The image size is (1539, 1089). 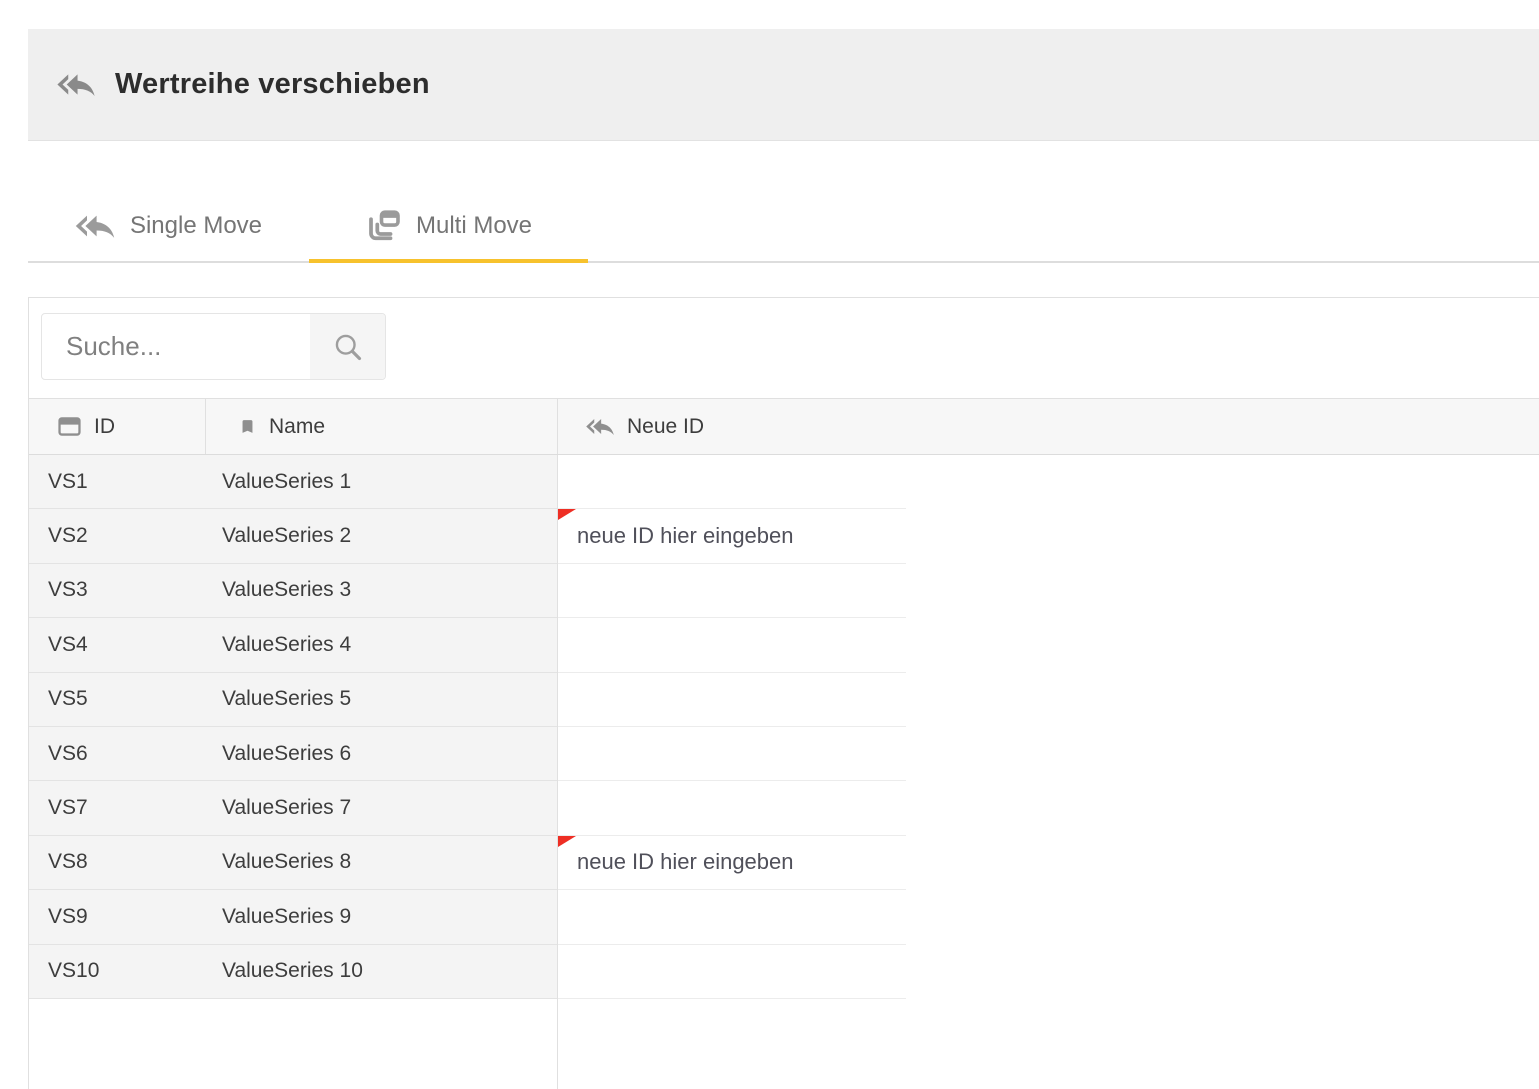 What do you see at coordinates (1048, 426) in the screenshot?
I see `column-header-neue-id: Neue ID` at bounding box center [1048, 426].